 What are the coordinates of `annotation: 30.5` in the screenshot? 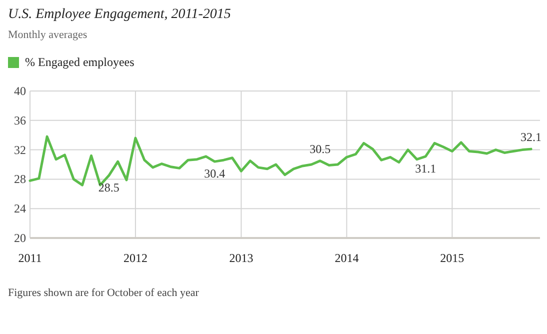 It's located at (320, 149).